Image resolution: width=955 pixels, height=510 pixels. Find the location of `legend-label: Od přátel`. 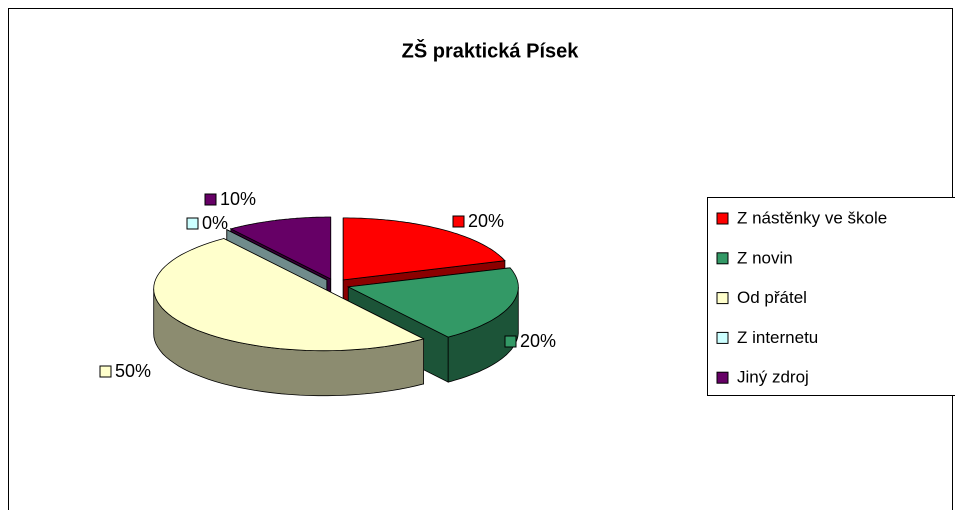

legend-label: Od přátel is located at coordinates (772, 297).